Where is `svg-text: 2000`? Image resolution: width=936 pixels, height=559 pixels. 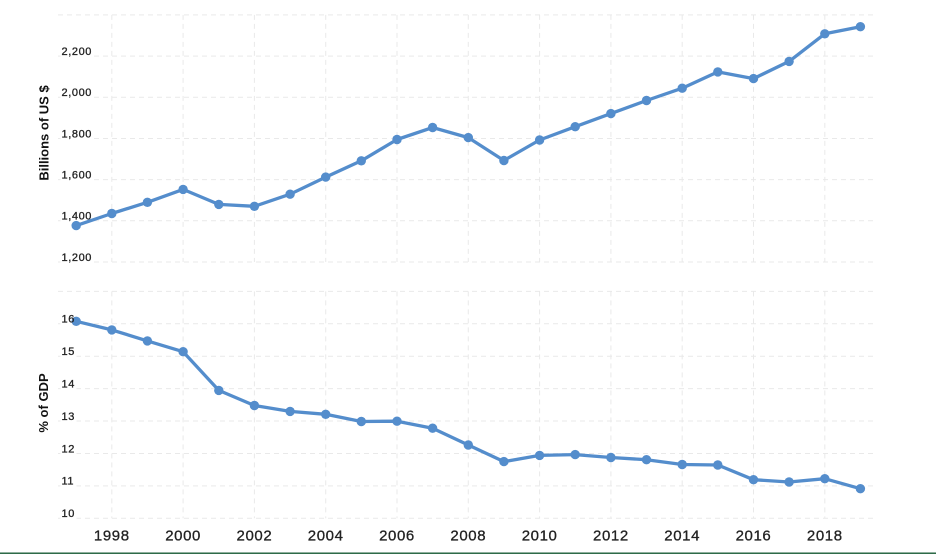 svg-text: 2000 is located at coordinates (183, 535).